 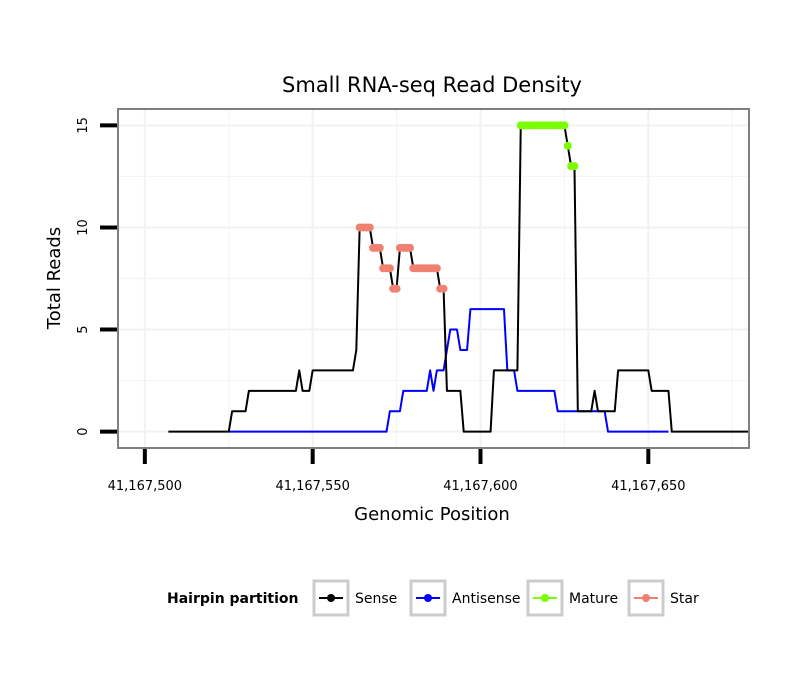 What do you see at coordinates (54, 278) in the screenshot?
I see `y-axis-title: Total Reads` at bounding box center [54, 278].